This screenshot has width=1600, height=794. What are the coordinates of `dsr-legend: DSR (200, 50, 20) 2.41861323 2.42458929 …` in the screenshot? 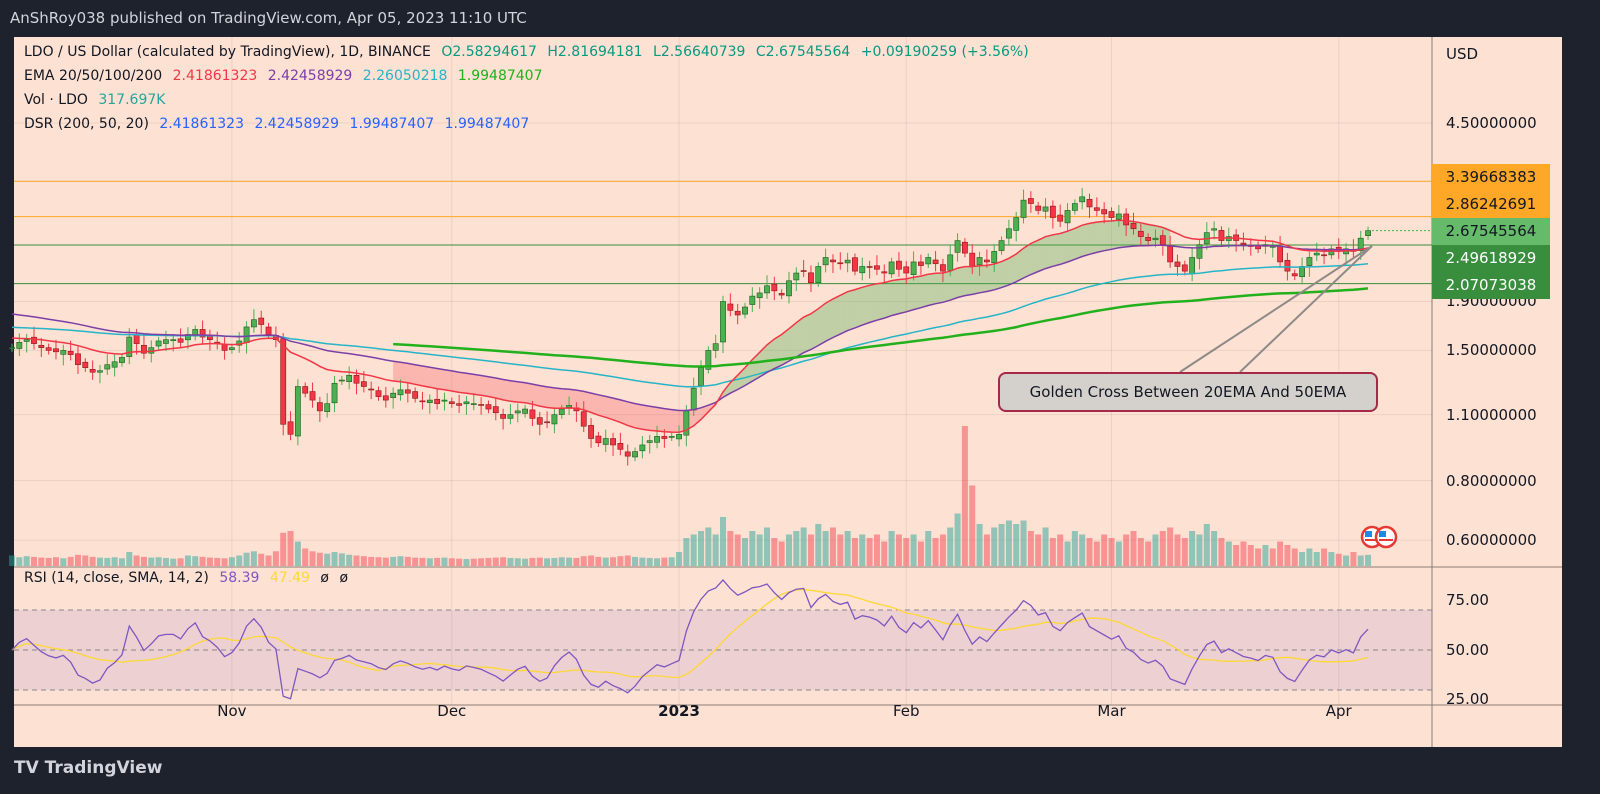 It's located at (279, 124).